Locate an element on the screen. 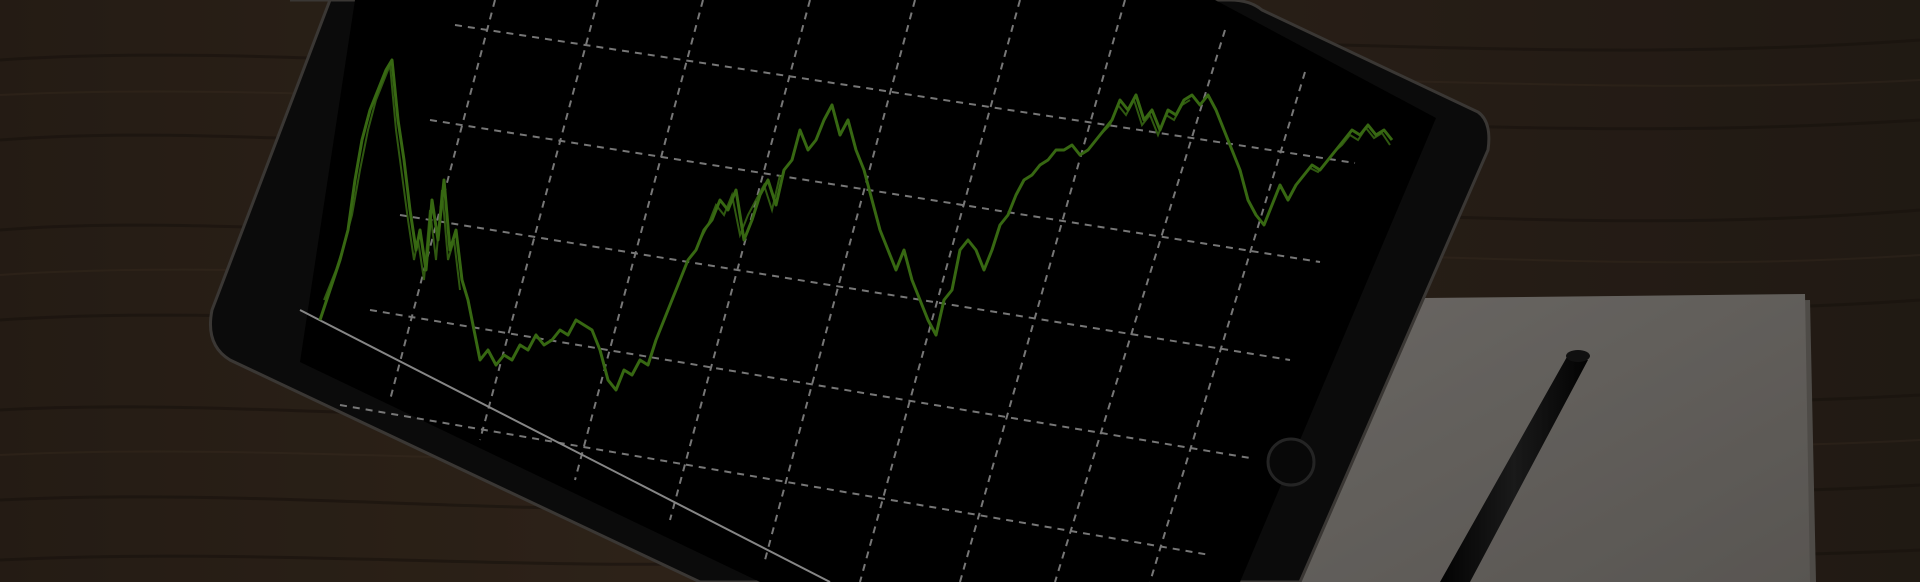 This screenshot has width=1920, height=582. paper-sheets is located at coordinates (1555, 438).